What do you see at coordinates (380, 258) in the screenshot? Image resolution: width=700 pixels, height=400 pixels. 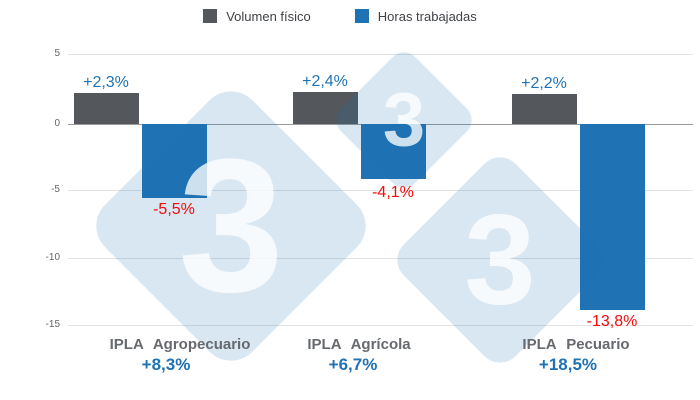 I see `gridline-minus10` at bounding box center [380, 258].